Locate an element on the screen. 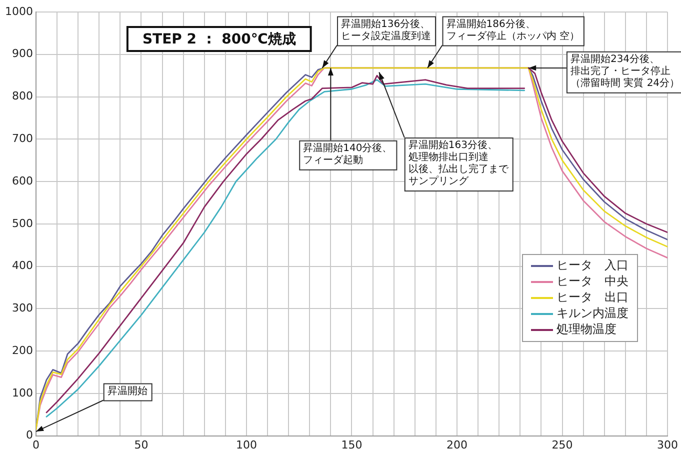 This screenshot has height=457, width=681. legend-label: ヒータ 入口 is located at coordinates (592, 265).